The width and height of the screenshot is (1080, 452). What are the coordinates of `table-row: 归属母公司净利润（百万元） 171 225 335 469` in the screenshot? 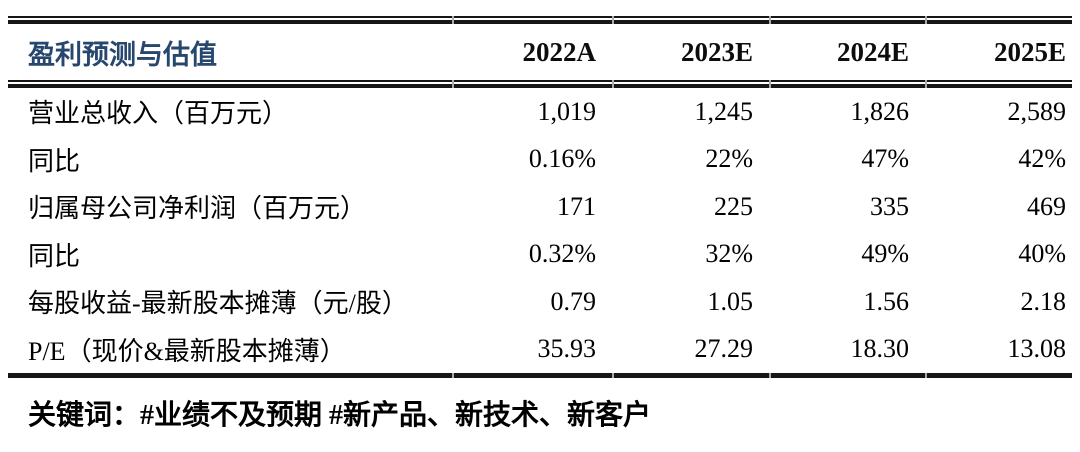 It's located at (540, 207).